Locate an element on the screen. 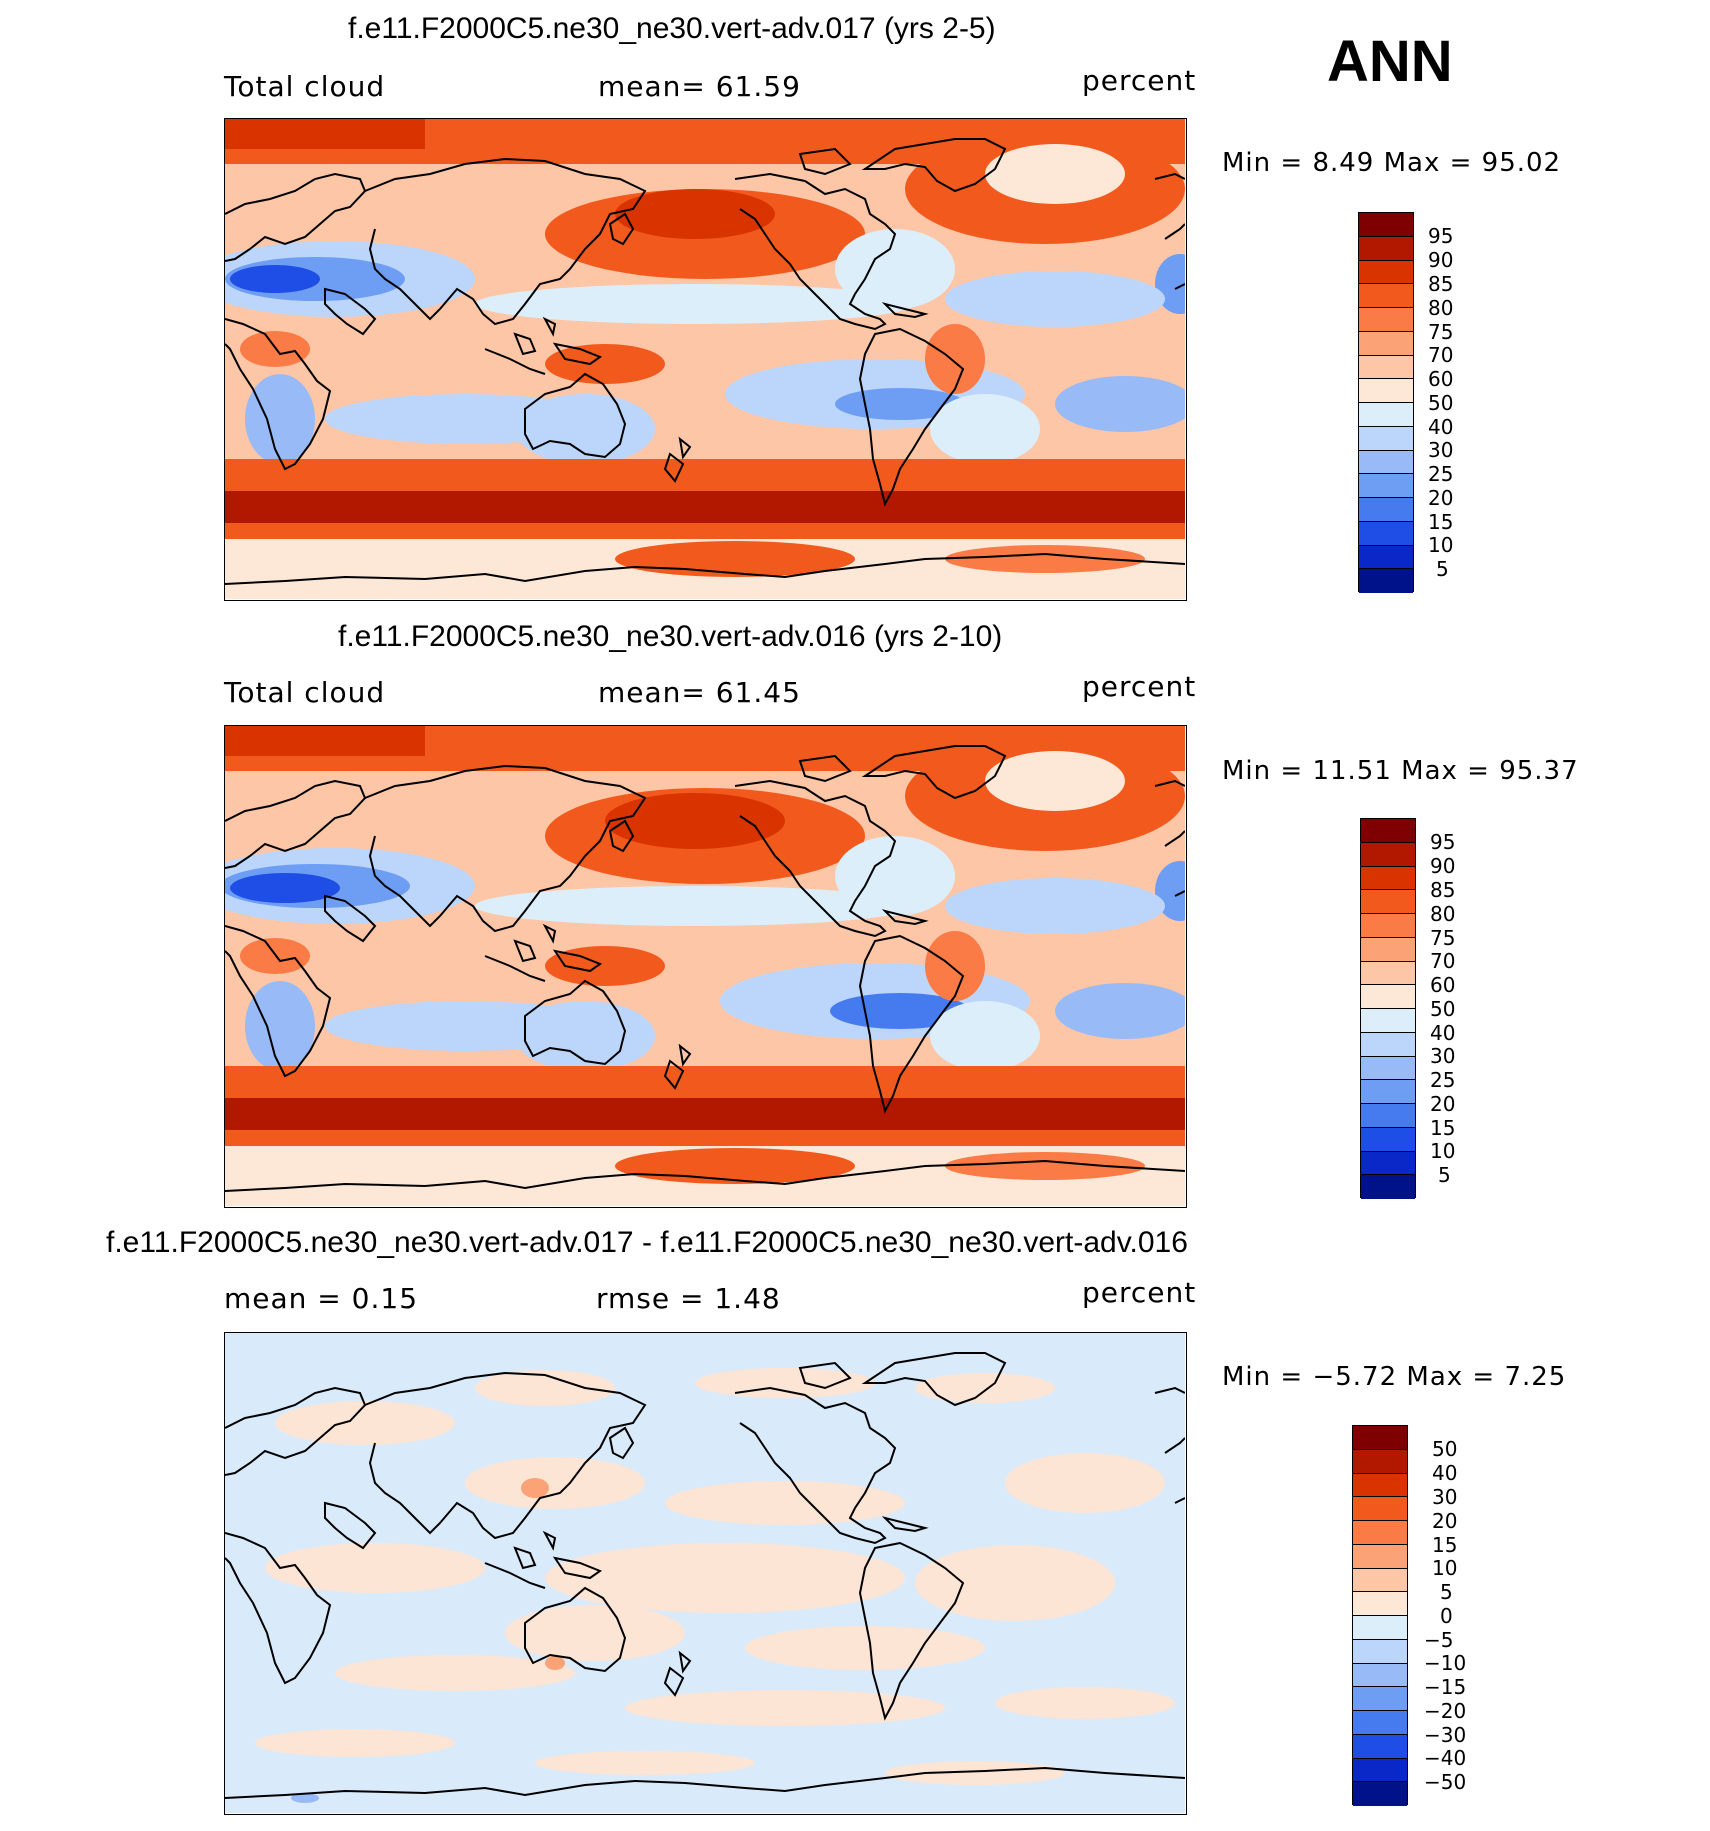  panel-2-minmax: Min = 11.51 Max = 95.37 is located at coordinates (1400, 771).